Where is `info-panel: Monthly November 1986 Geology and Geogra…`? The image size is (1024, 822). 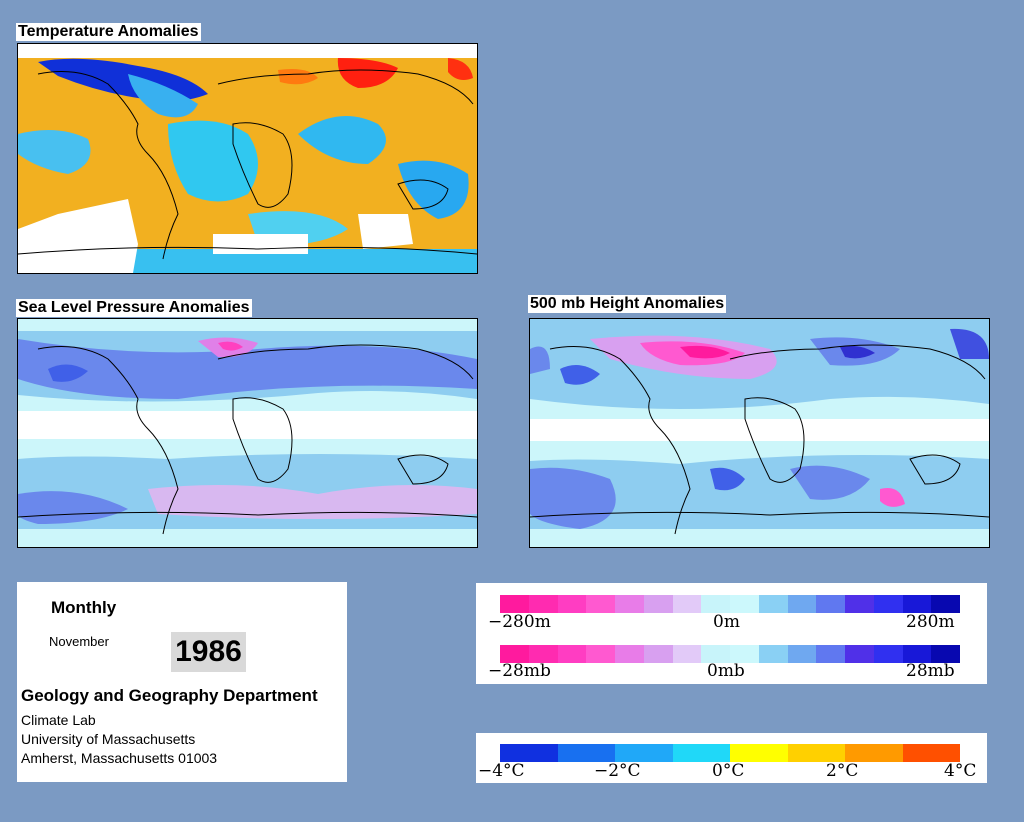 info-panel: Monthly November 1986 Geology and Geogra… is located at coordinates (182, 682).